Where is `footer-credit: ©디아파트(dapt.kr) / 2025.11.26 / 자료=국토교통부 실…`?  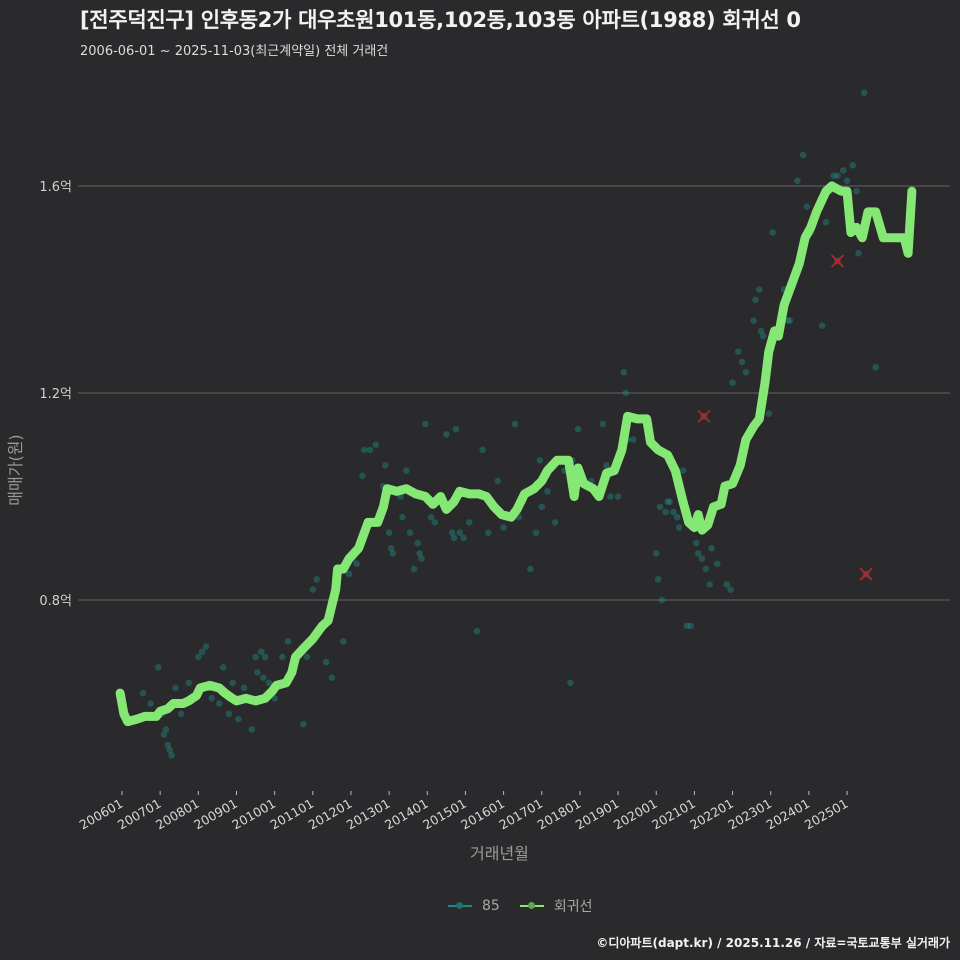 footer-credit: ©디아파트(dapt.kr) / 2025.11.26 / 자료=국토교통부 실… is located at coordinates (773, 943).